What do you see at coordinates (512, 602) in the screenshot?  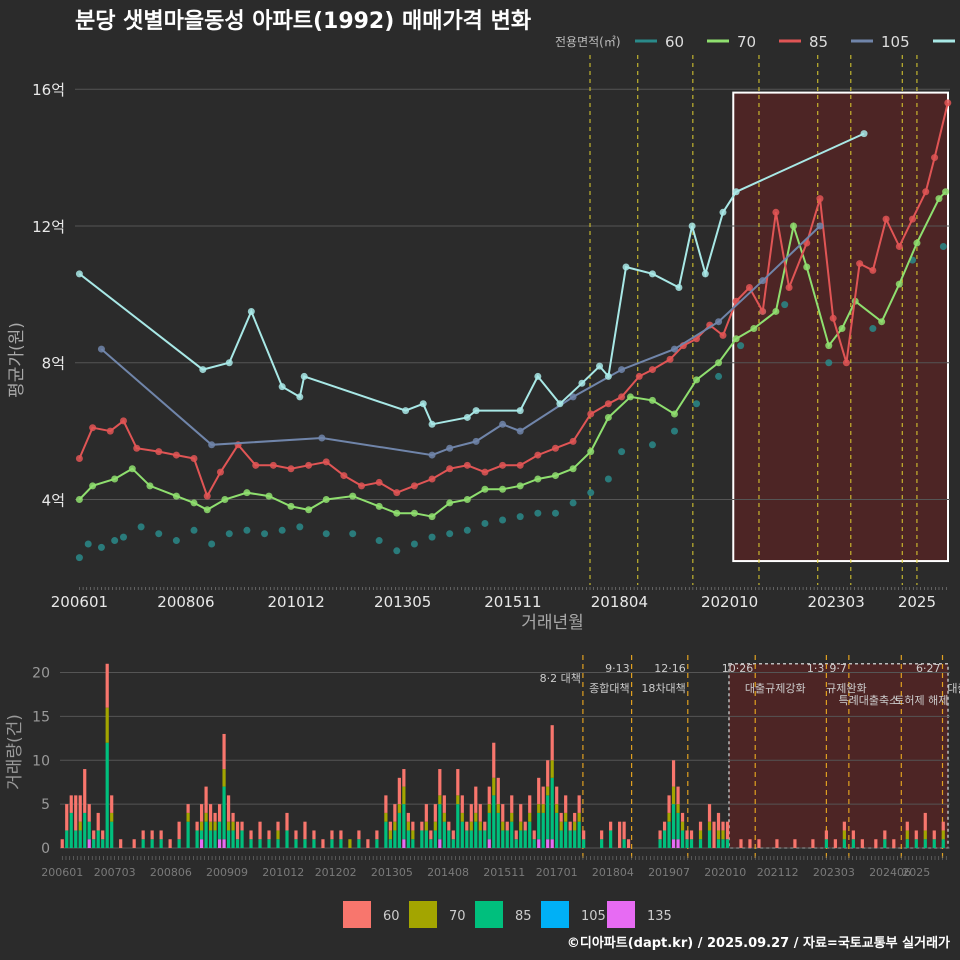 I see `x-tick-label: 201511` at bounding box center [512, 602].